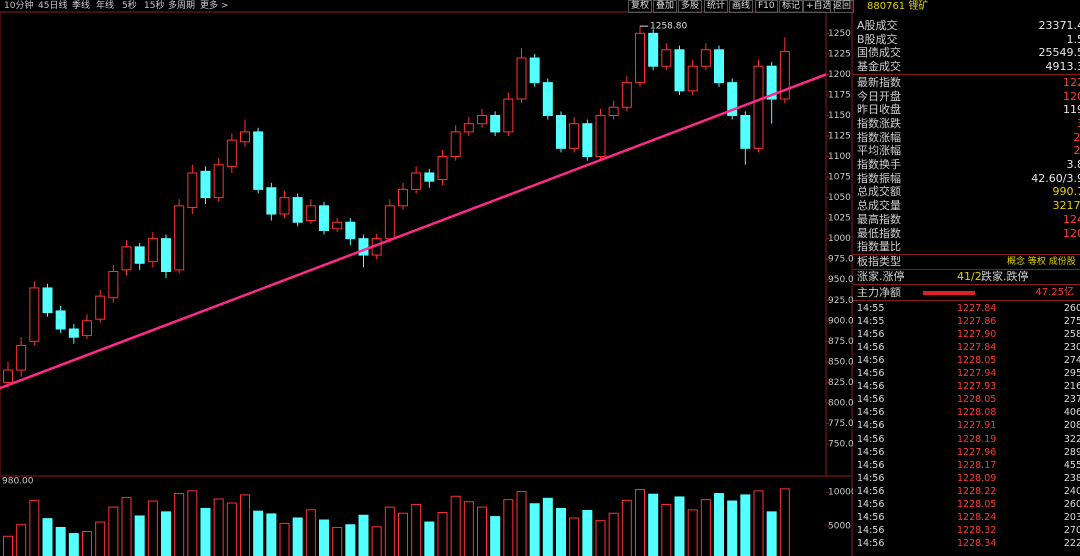 Image resolution: width=1080 pixels, height=556 pixels. I want to click on toolbar-button: 标记, so click(791, 6).